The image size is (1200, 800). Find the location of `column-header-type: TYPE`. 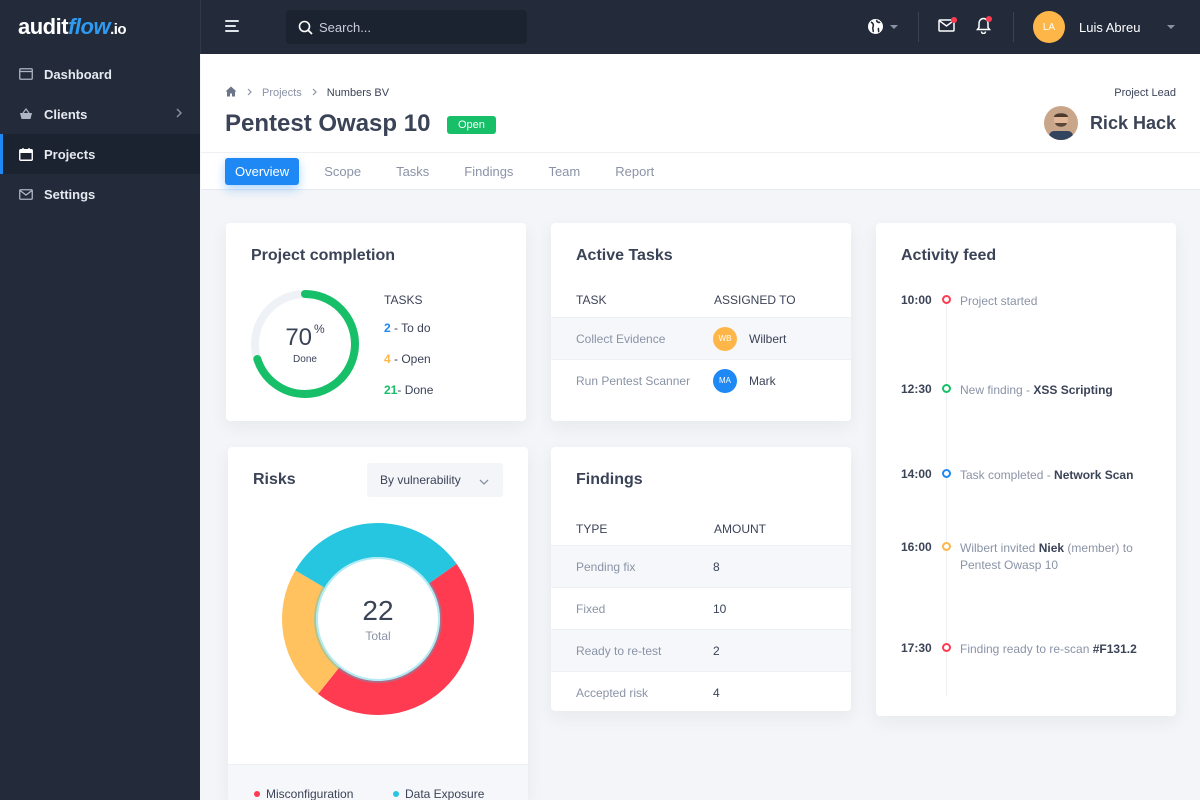

column-header-type: TYPE is located at coordinates (592, 529).